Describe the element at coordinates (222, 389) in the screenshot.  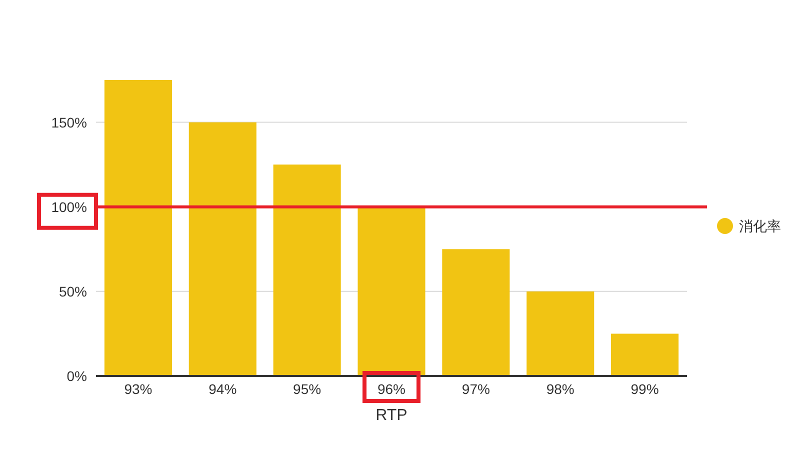
I see `x-tick-label: 94%` at that location.